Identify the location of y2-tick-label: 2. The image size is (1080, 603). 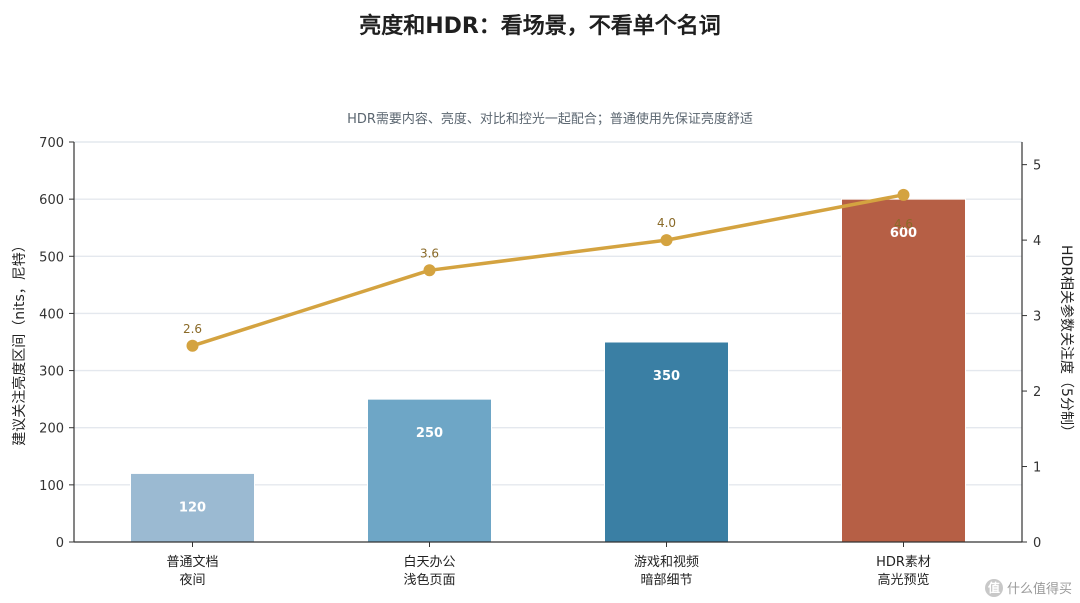
(1037, 392).